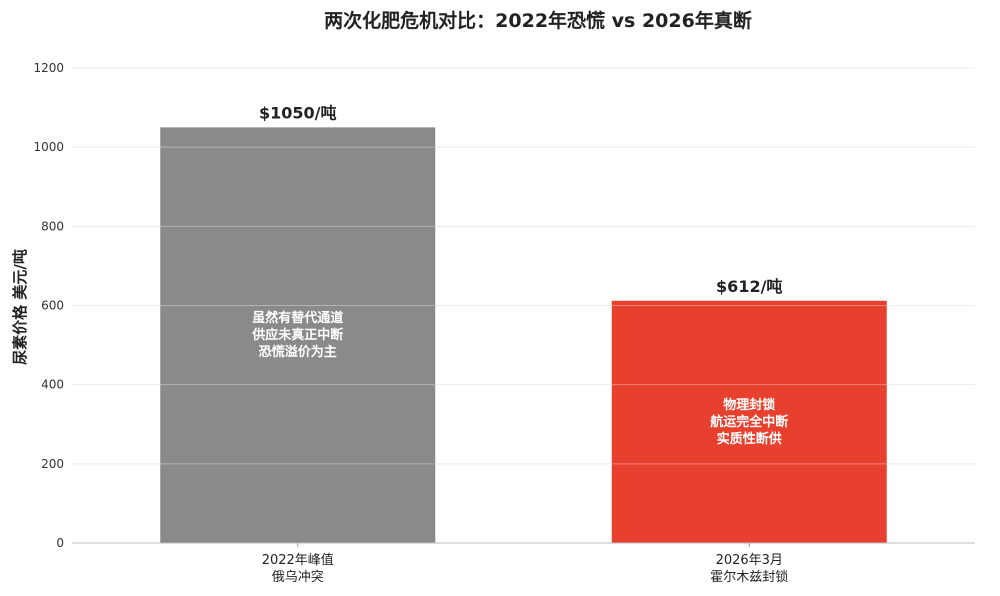 This screenshot has height=596, width=1000. I want to click on bar-annotation-line: 恐慌溢价为主, so click(298, 352).